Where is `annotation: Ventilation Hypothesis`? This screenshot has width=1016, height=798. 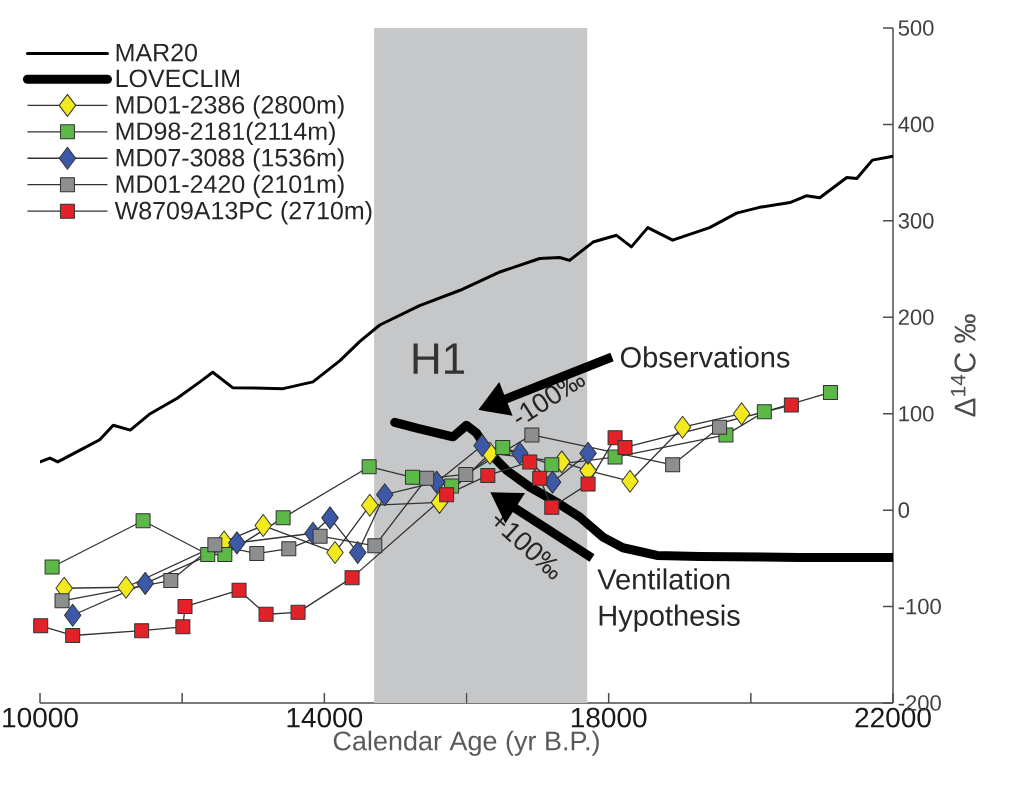
annotation: Ventilation Hypothesis is located at coordinates (668, 600).